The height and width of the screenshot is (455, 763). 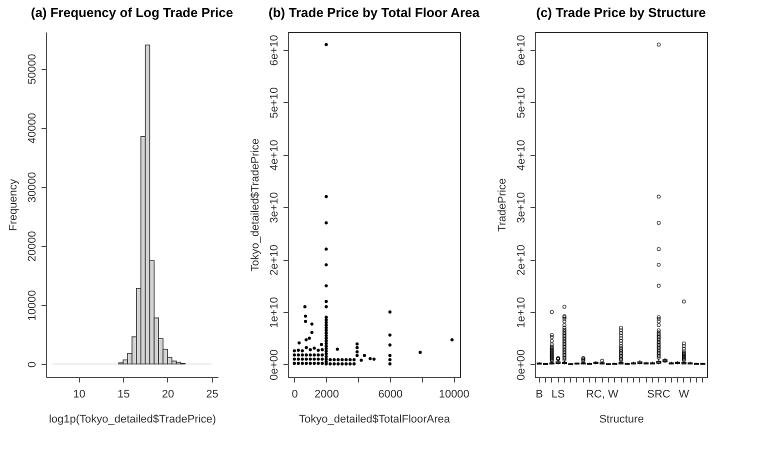 I want to click on x-tick-label: SRC, so click(x=658, y=394).